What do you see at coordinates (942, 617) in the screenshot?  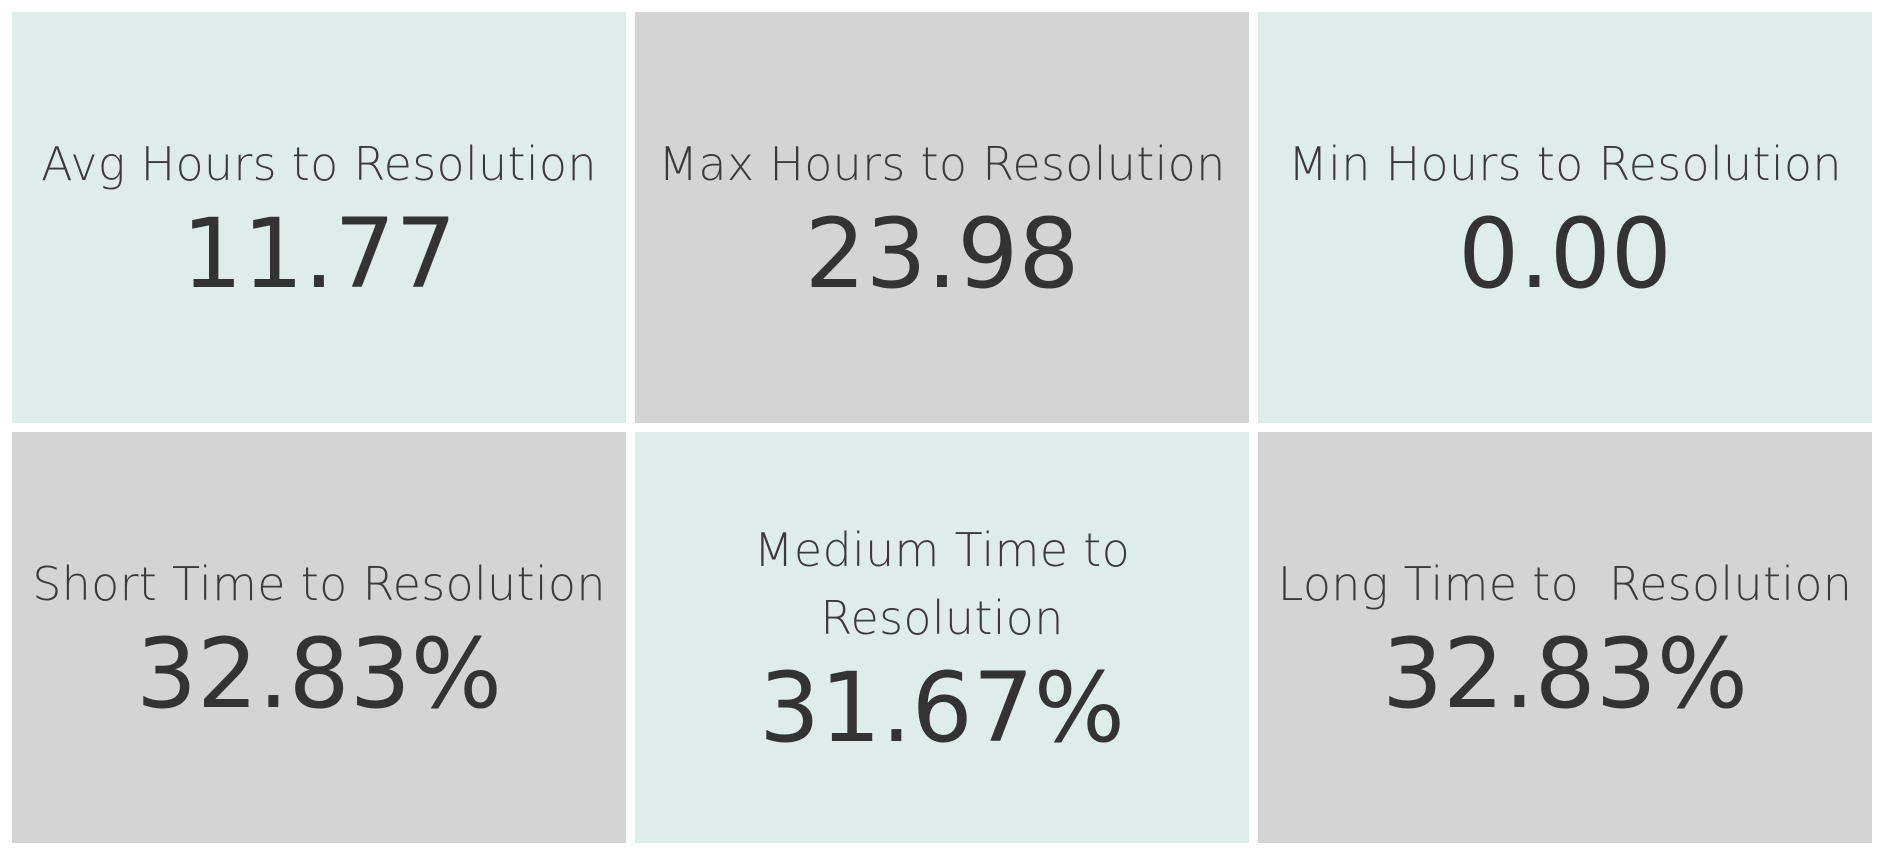 I see `kpi-label-line: Resolution` at bounding box center [942, 617].